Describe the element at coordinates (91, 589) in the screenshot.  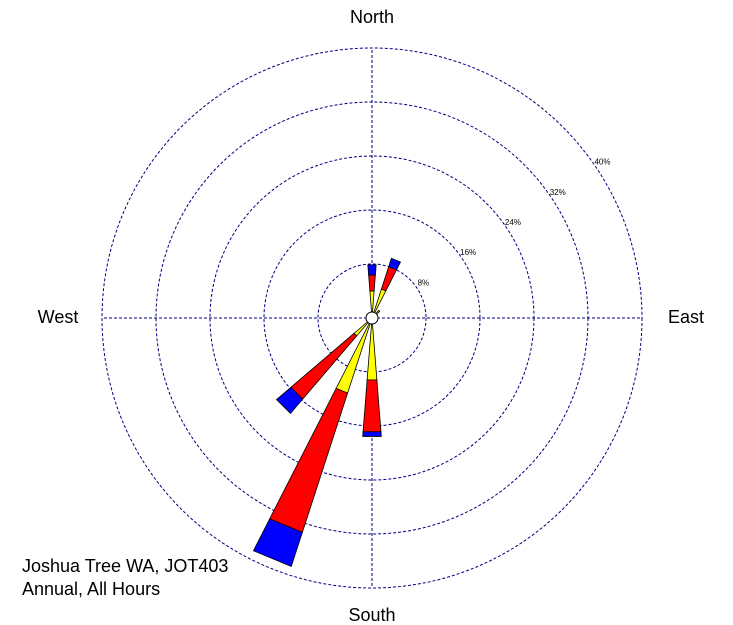
I see `chart-subtitle: Annual, All Hours` at that location.